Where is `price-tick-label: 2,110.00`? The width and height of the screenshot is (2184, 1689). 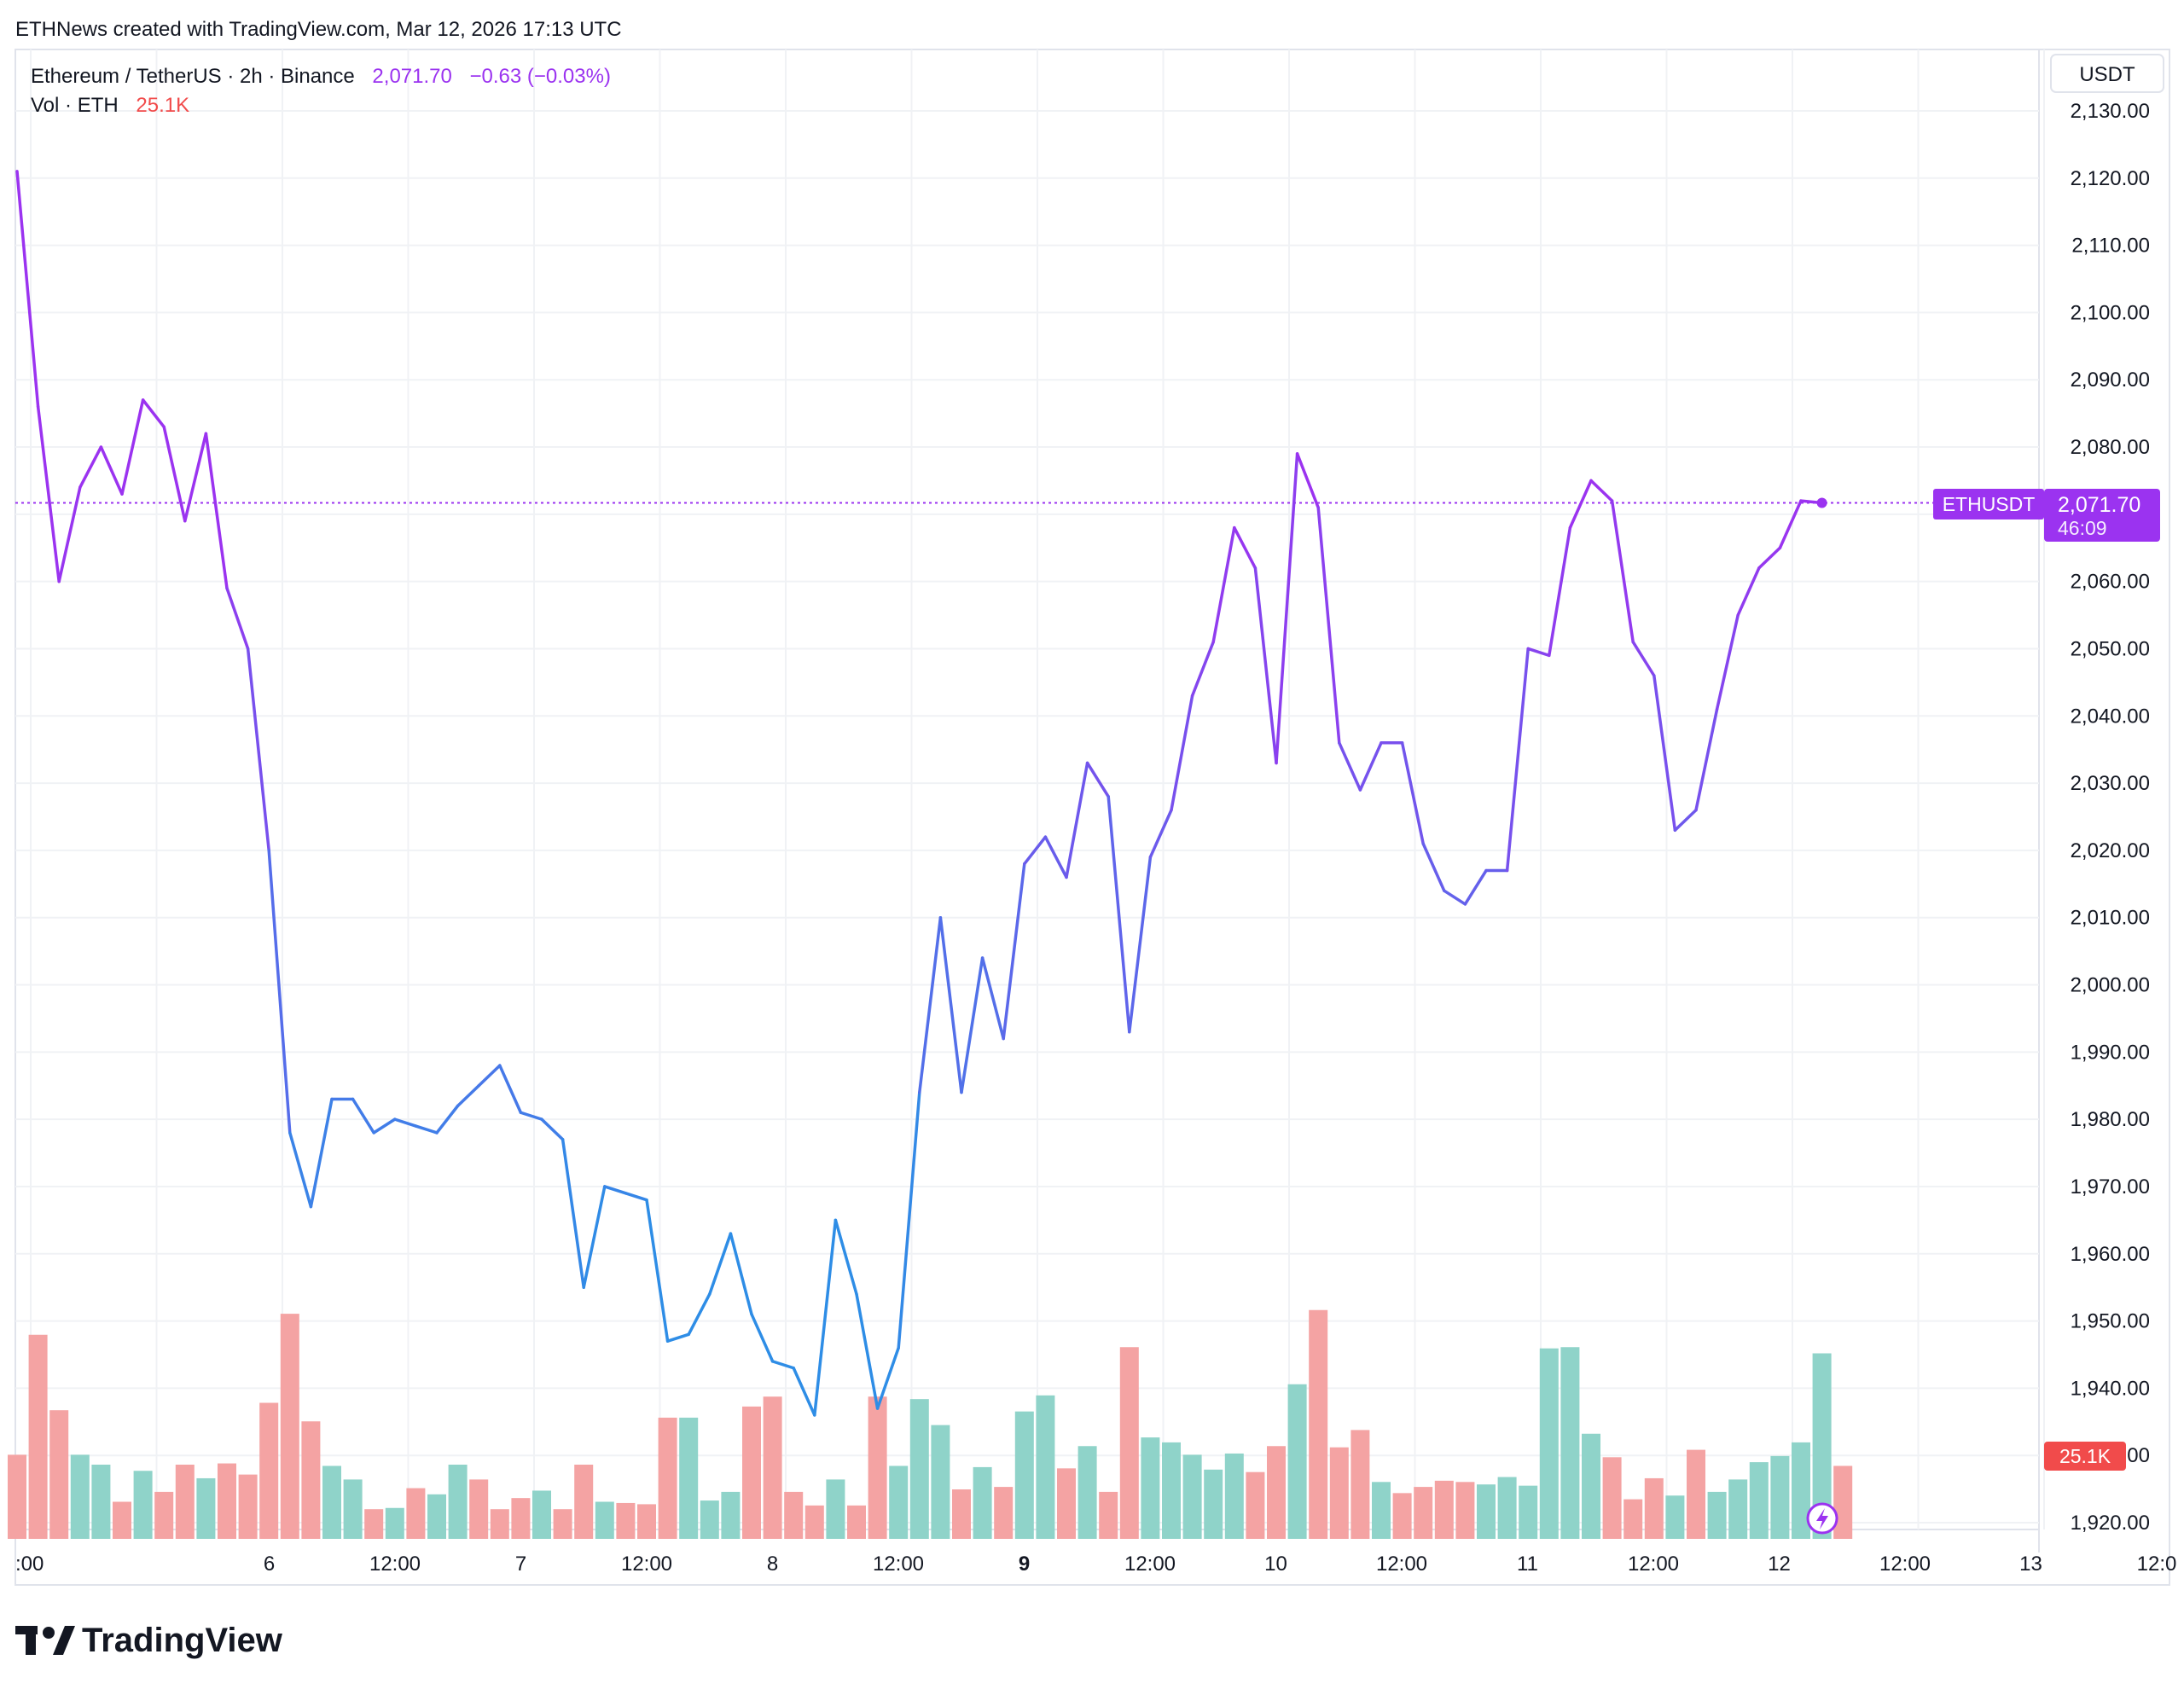
price-tick-label: 2,110.00 is located at coordinates (2110, 247).